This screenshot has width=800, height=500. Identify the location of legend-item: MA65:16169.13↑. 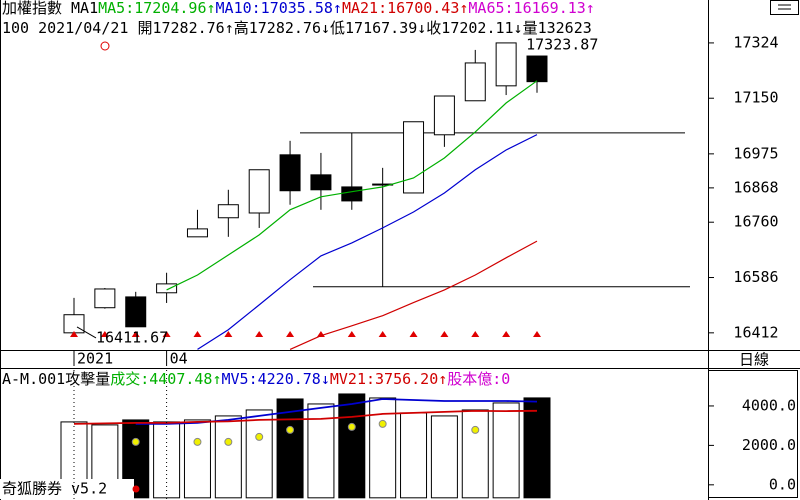
(531, 8).